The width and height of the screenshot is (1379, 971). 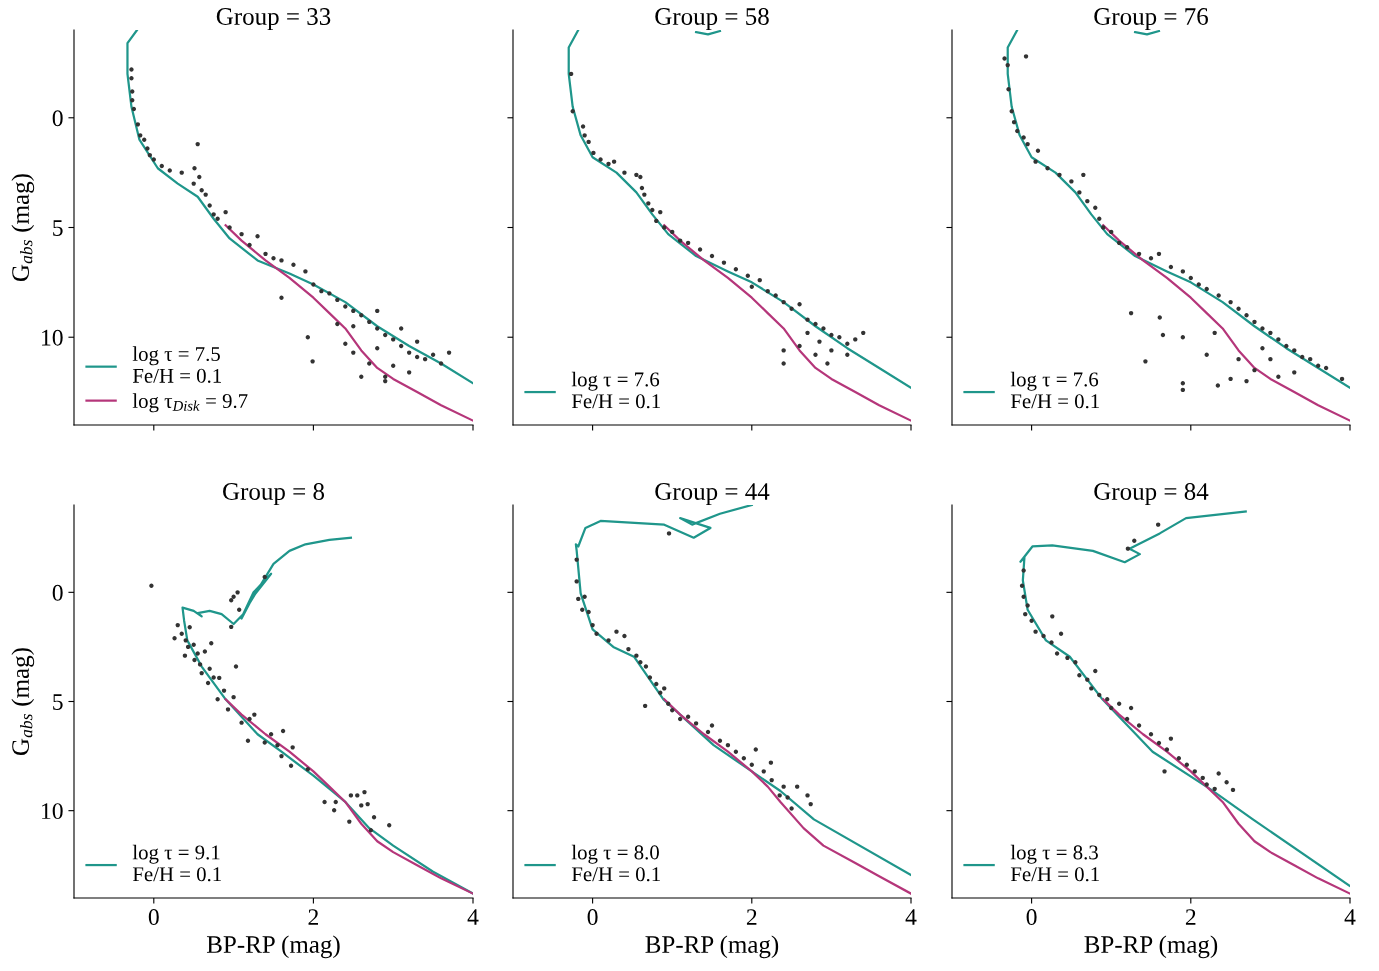 I want to click on legend-label: log τ = 9.1 Fe/H = 0.1, so click(x=176, y=863).